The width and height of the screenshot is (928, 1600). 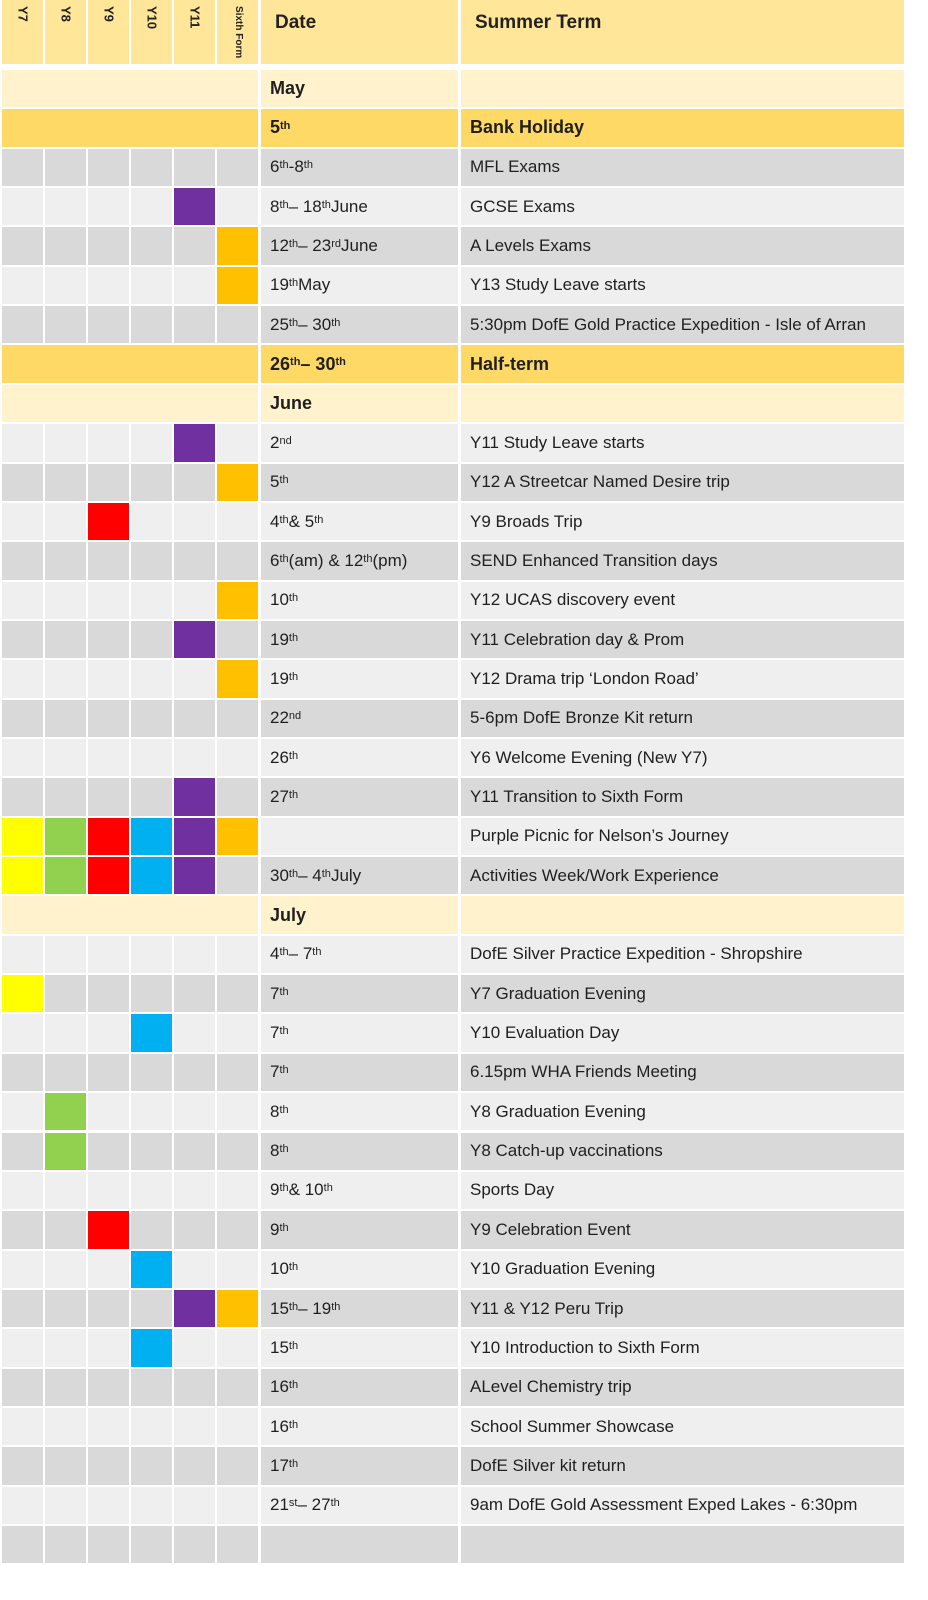 I want to click on event-text: Y10 Introduction to Sixth Form, so click(x=585, y=1347).